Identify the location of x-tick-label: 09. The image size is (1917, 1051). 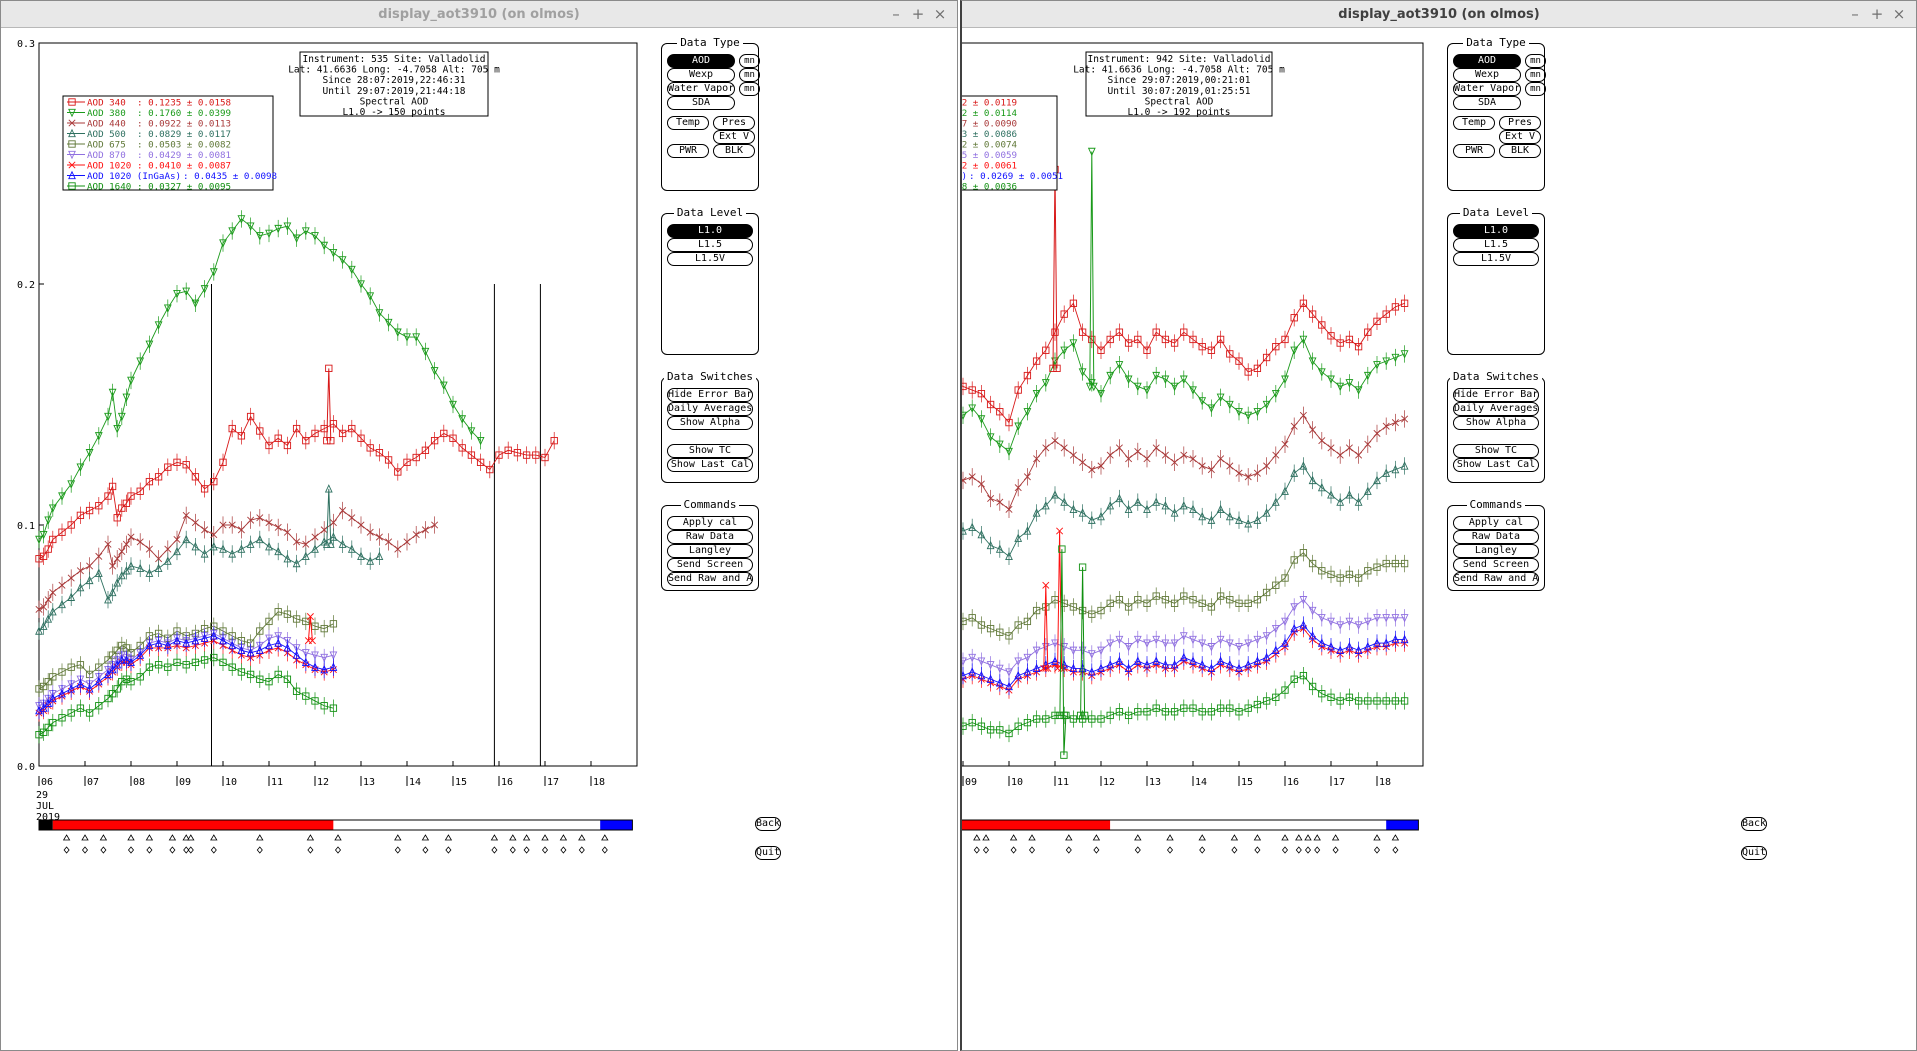
(185, 782).